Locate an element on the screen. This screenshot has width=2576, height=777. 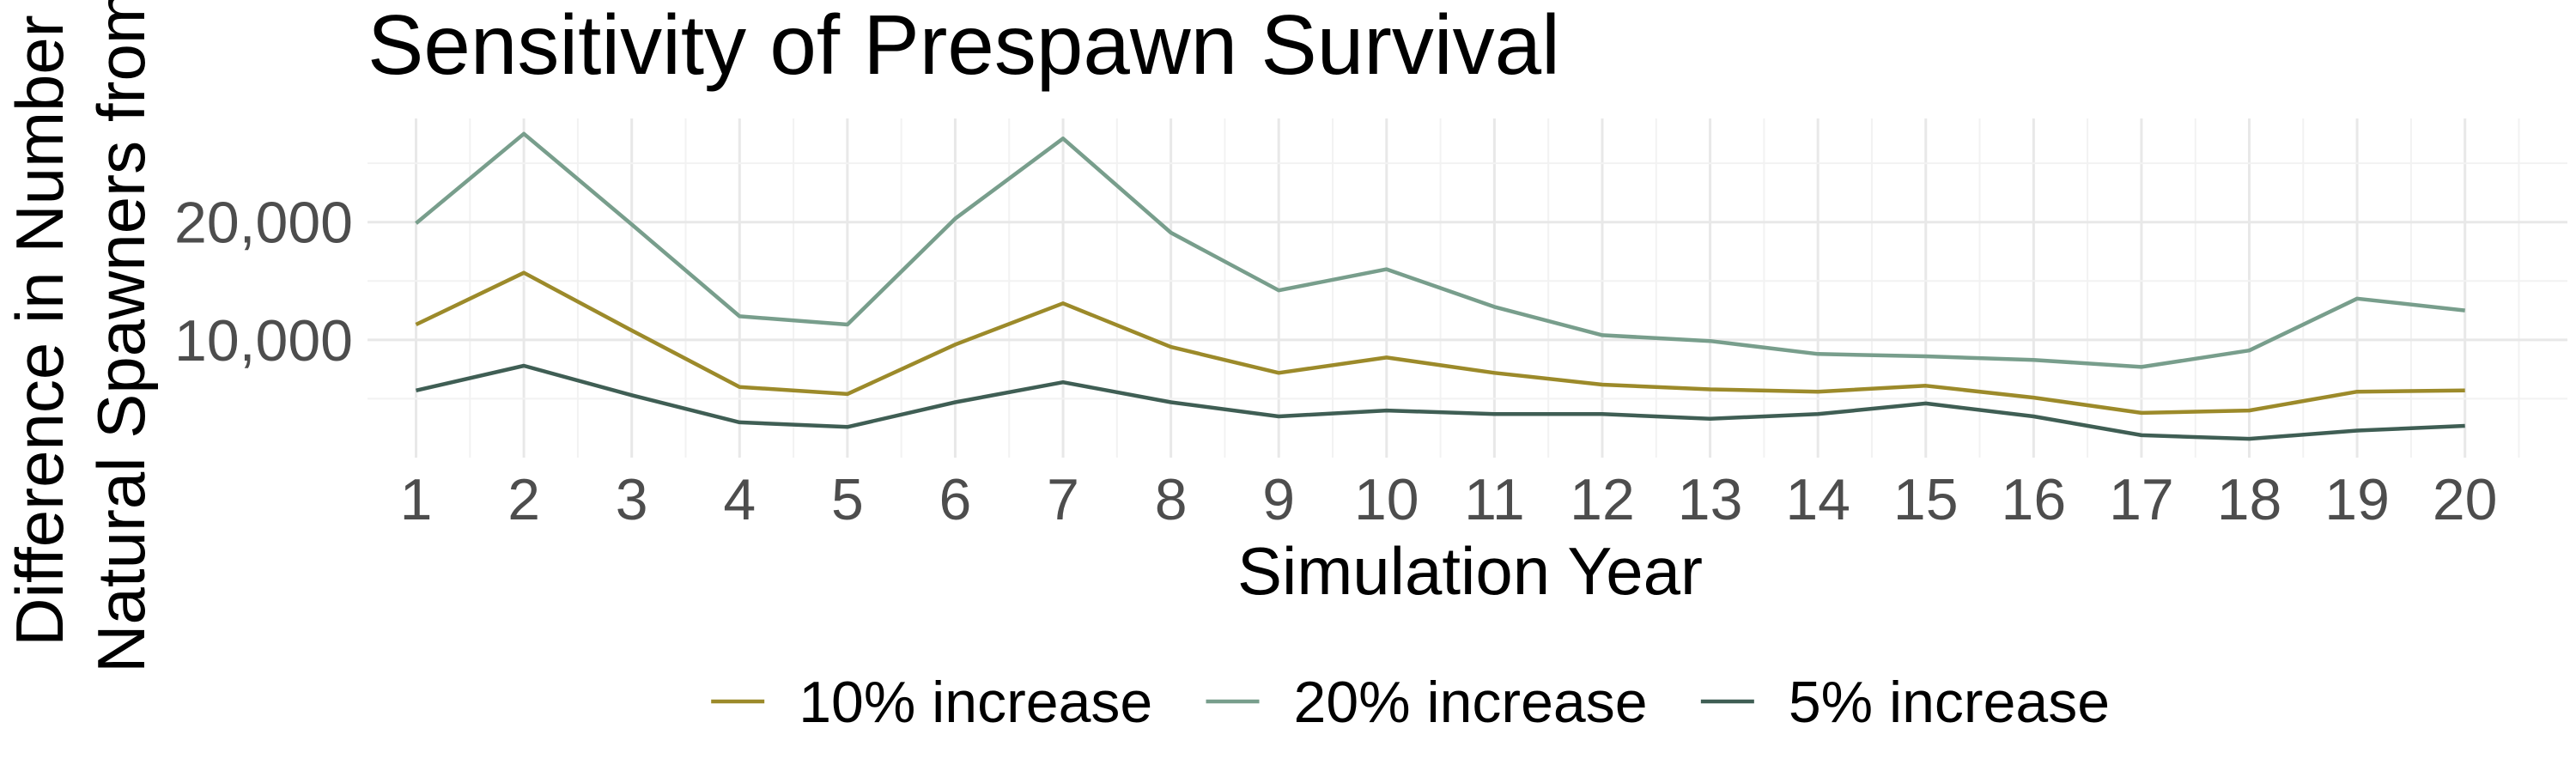
x-tick-label: 7 is located at coordinates (1063, 499).